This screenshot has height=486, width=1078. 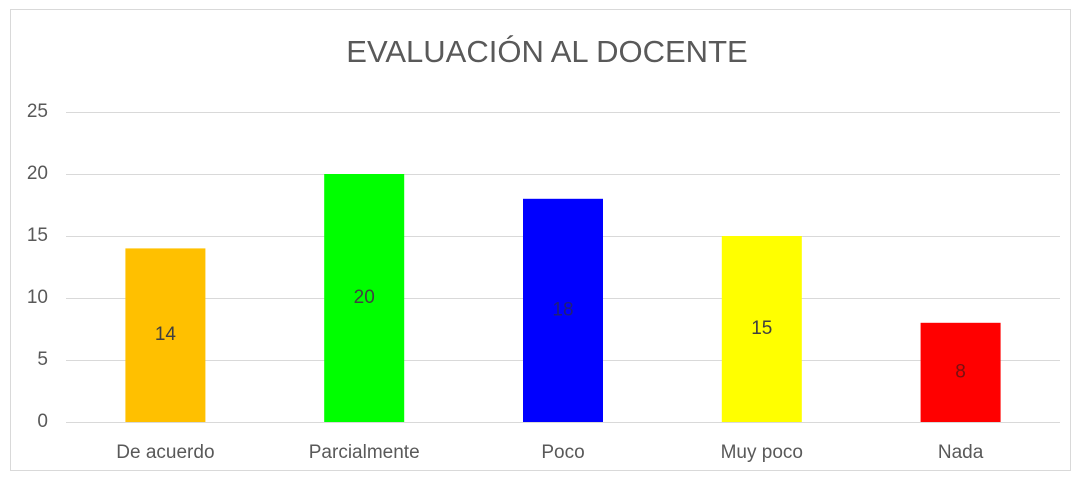 What do you see at coordinates (165, 452) in the screenshot?
I see `x-tick-label: De acuerdo` at bounding box center [165, 452].